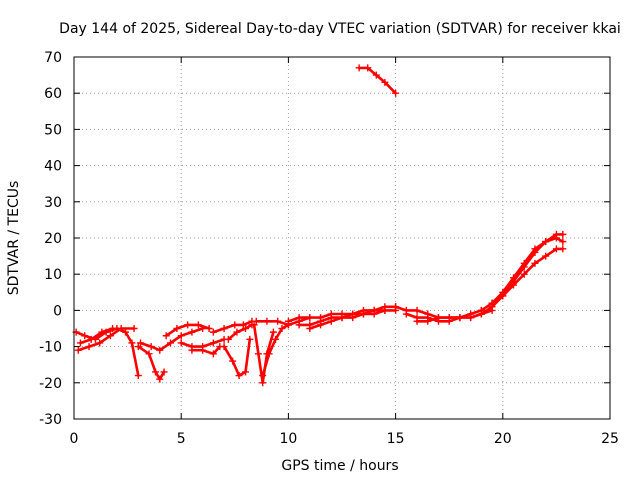  I want to click on y-tick-label: 10, so click(53, 275).